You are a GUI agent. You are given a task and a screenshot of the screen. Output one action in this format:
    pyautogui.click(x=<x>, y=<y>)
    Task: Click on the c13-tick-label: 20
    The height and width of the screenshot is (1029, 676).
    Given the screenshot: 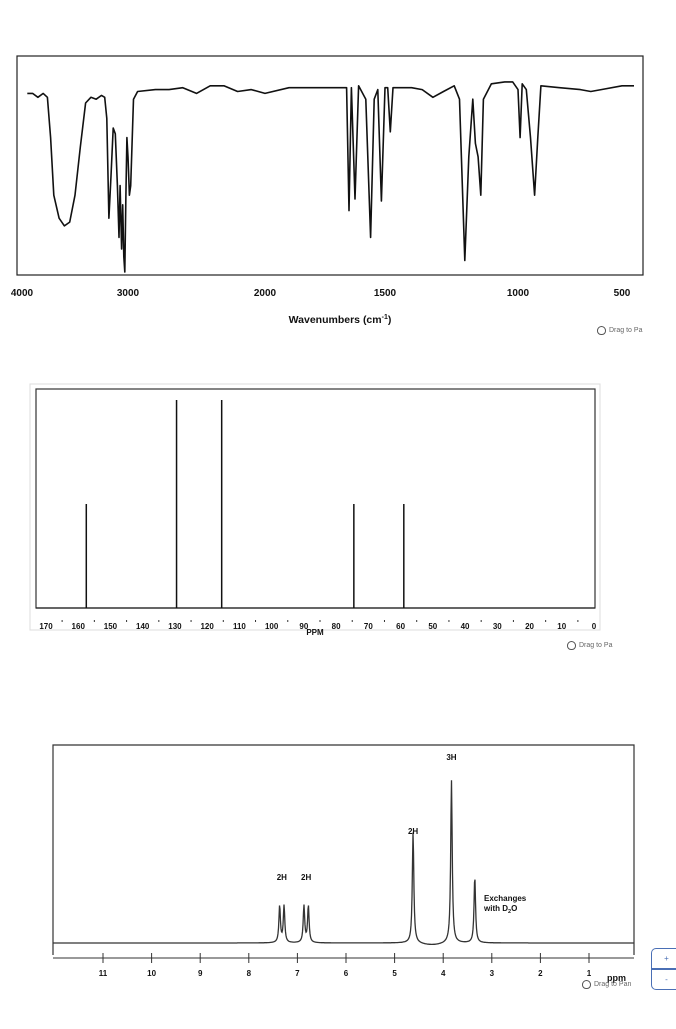 What is the action you would take?
    pyautogui.click(x=529, y=626)
    